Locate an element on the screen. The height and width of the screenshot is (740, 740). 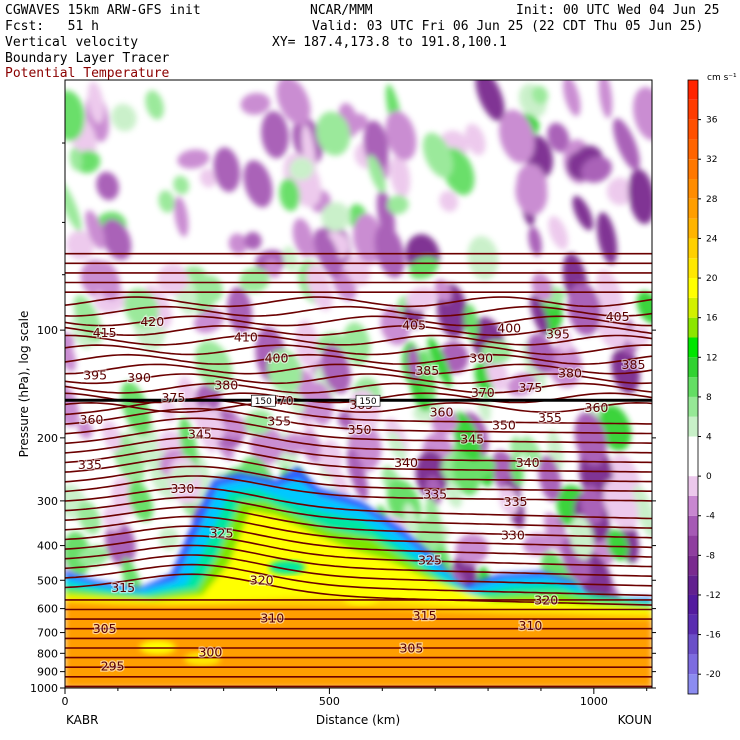
colorbar-label: 0 is located at coordinates (709, 477).